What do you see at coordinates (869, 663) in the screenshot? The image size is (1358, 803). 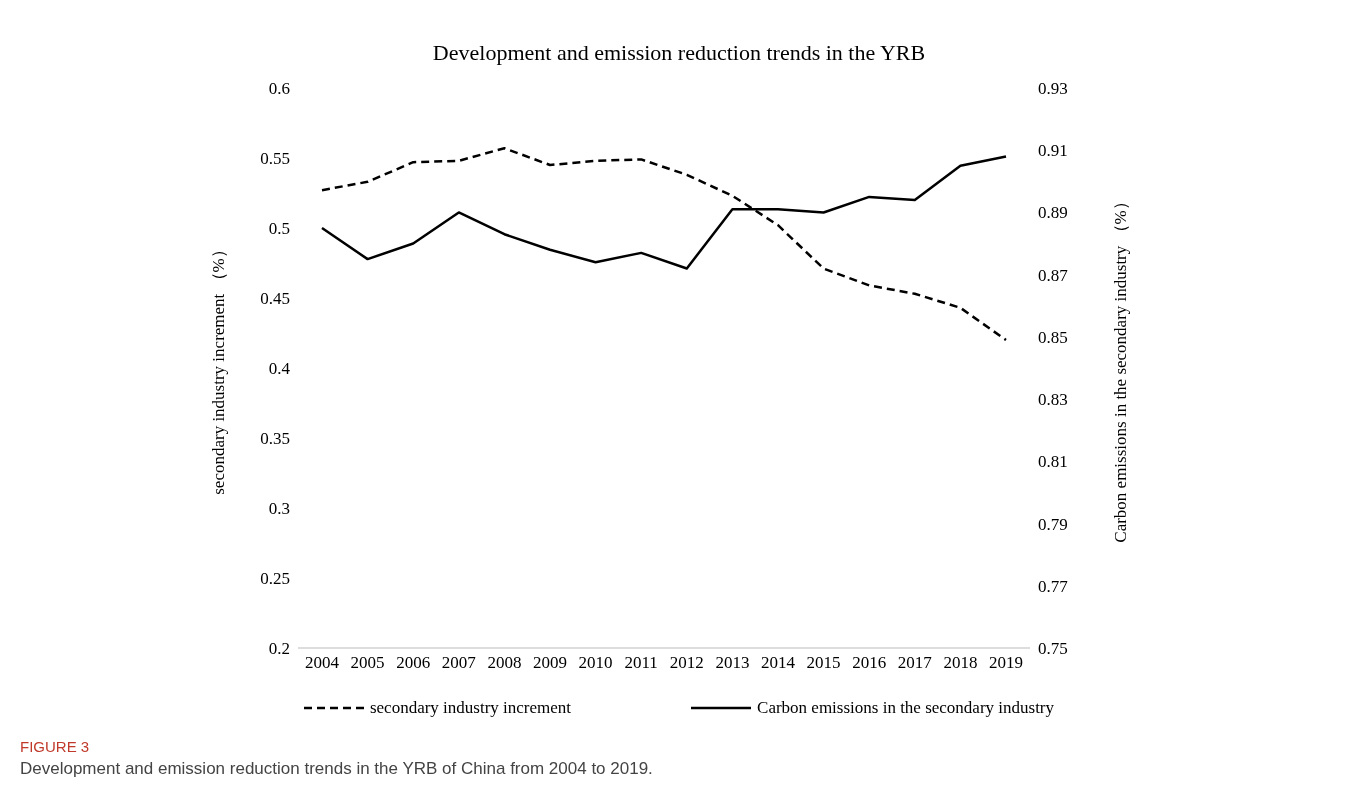 I see `x-tick-label: 2016` at bounding box center [869, 663].